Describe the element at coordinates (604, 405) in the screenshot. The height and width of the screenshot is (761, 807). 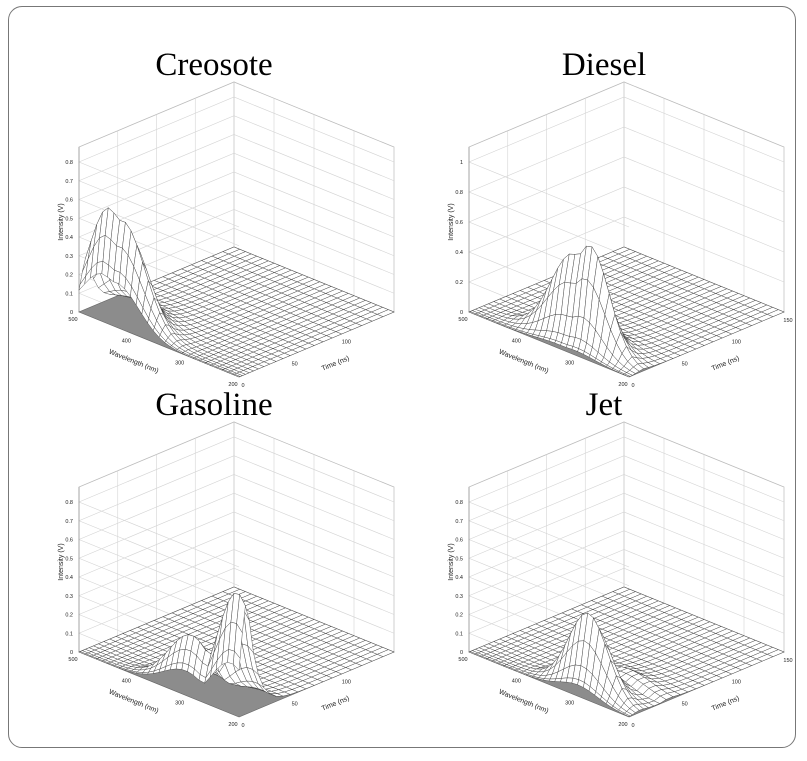
I see `chart-title: Jet` at that location.